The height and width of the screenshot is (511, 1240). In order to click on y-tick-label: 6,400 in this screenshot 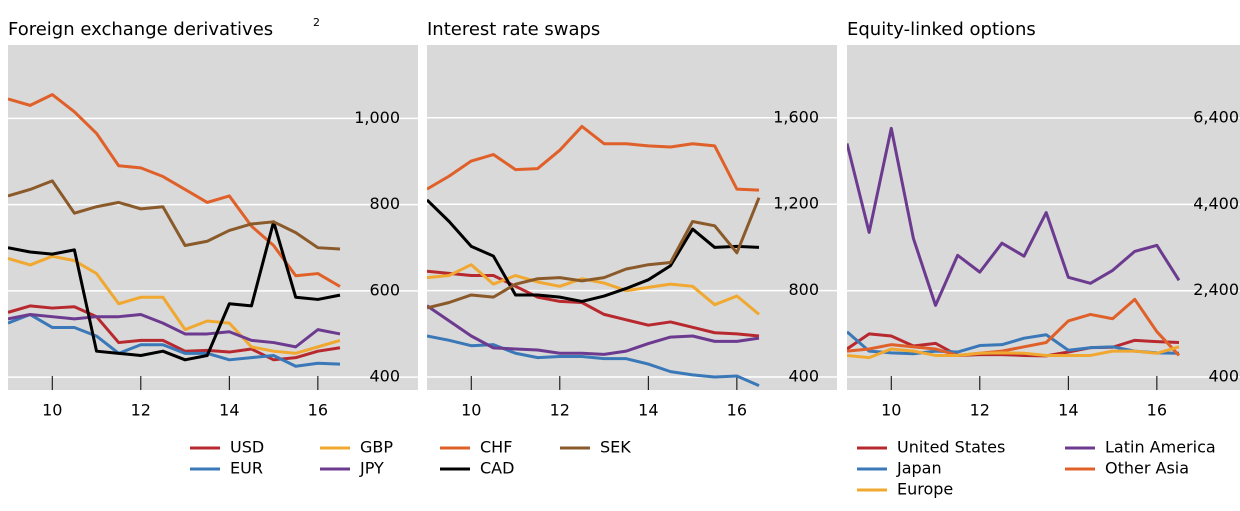, I will do `click(1216, 116)`.